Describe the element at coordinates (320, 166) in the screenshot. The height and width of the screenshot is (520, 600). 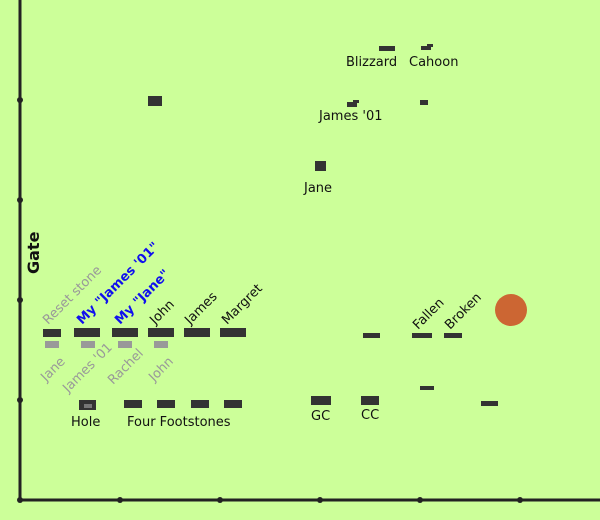
I see `stone-jane-mid` at that location.